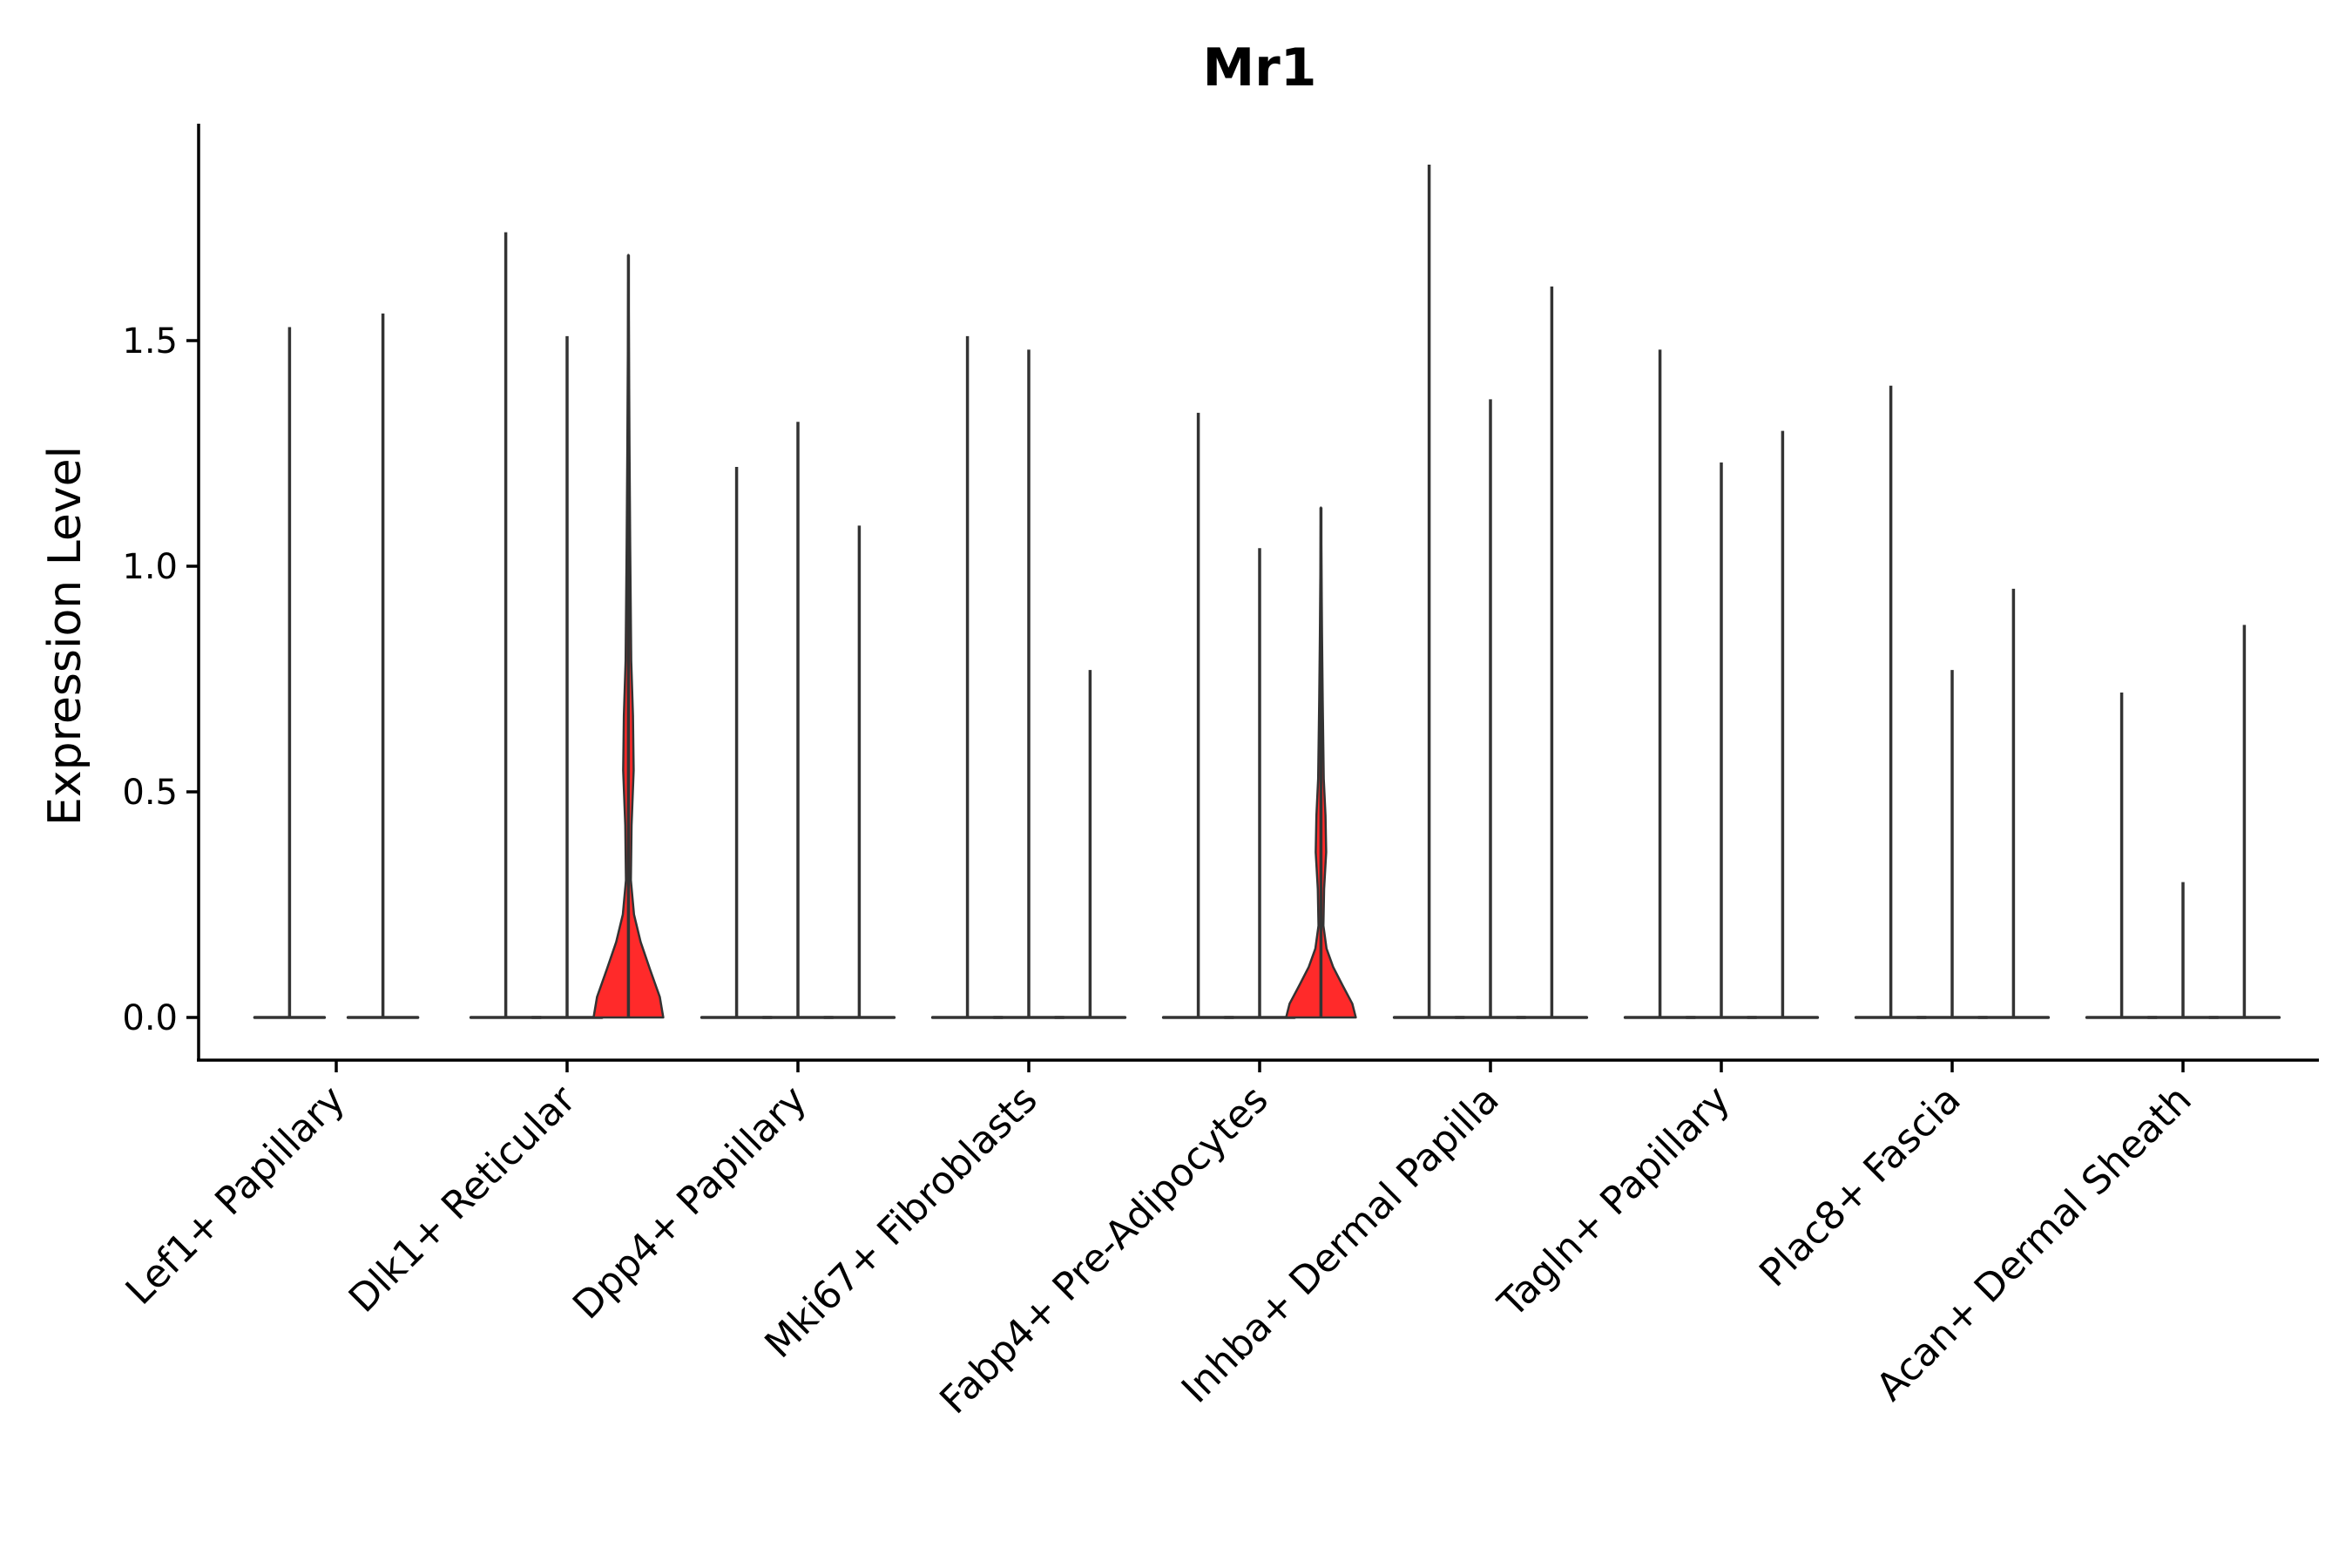 This screenshot has height=1568, width=2352. What do you see at coordinates (150, 1018) in the screenshot?
I see `y-tick-label: 0.0` at bounding box center [150, 1018].